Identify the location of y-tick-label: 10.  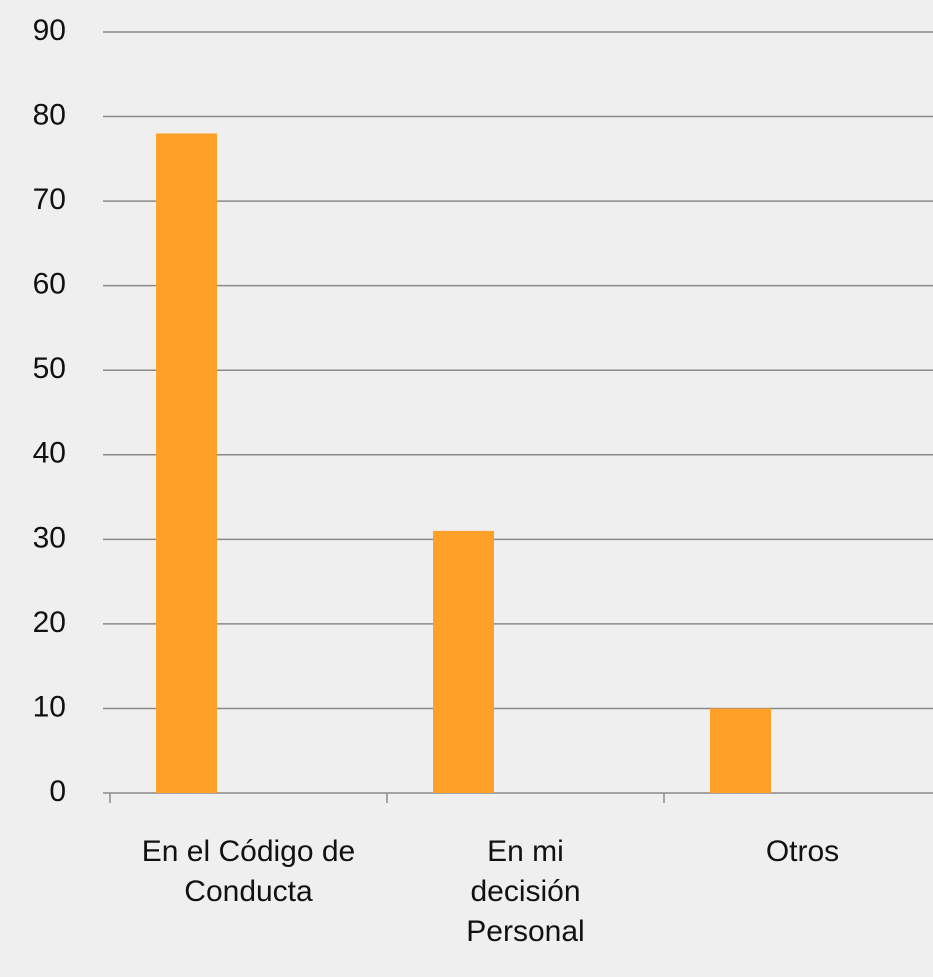
(49, 706).